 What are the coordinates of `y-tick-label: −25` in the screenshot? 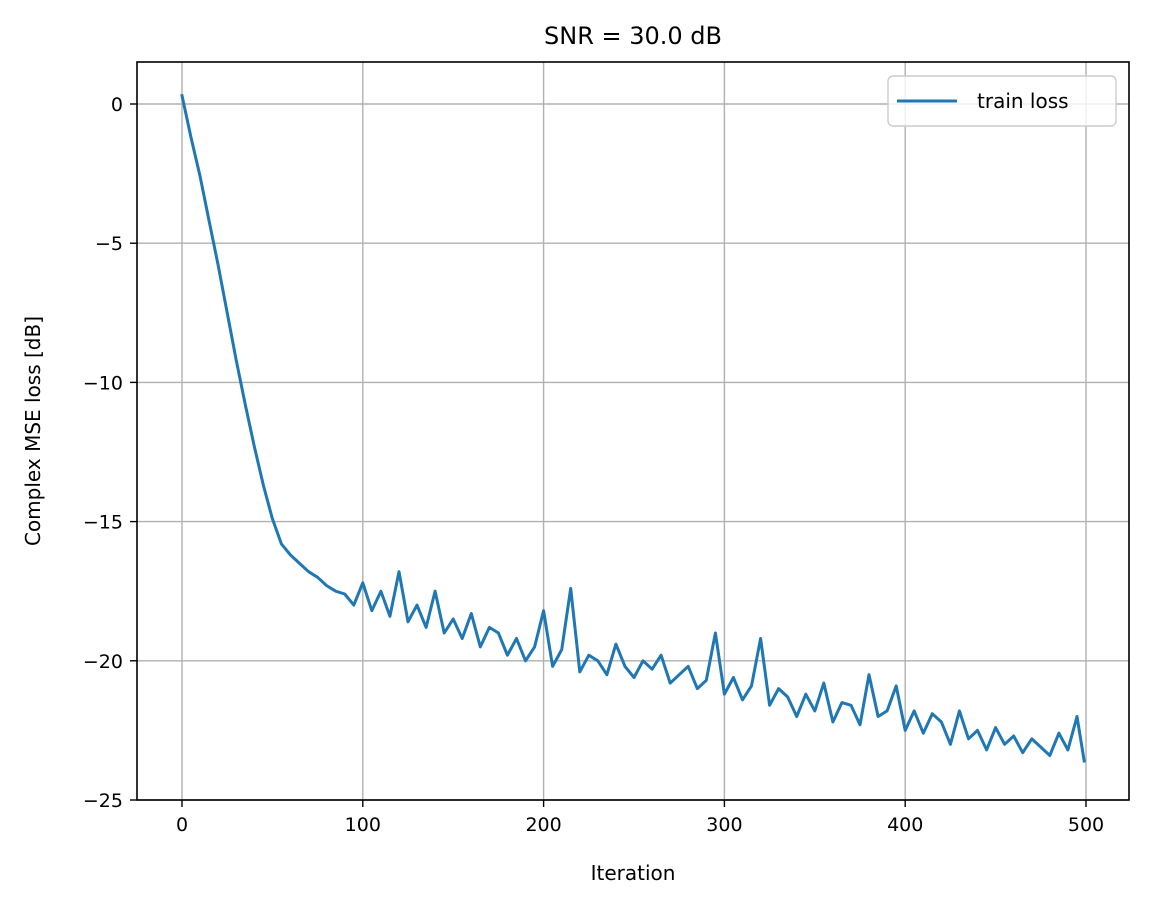 It's located at (103, 801).